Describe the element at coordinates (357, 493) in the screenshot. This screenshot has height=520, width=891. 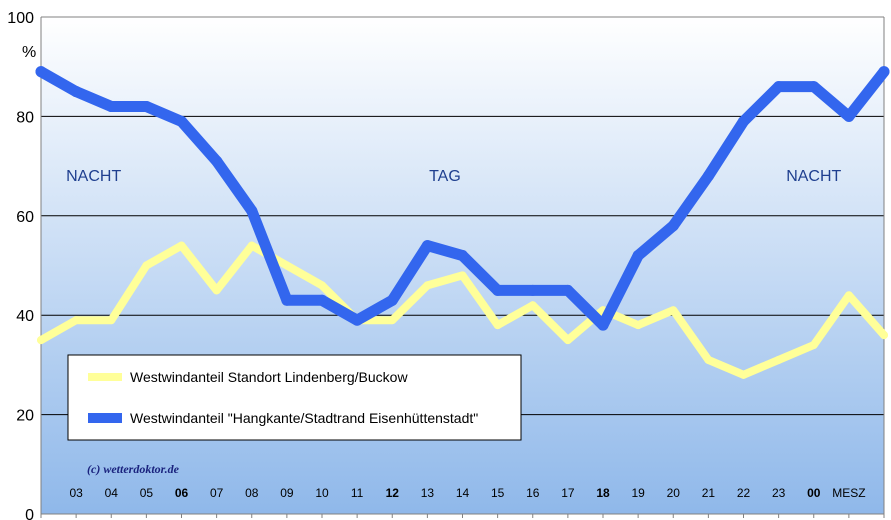
I see `x-tick-label: 11` at that location.